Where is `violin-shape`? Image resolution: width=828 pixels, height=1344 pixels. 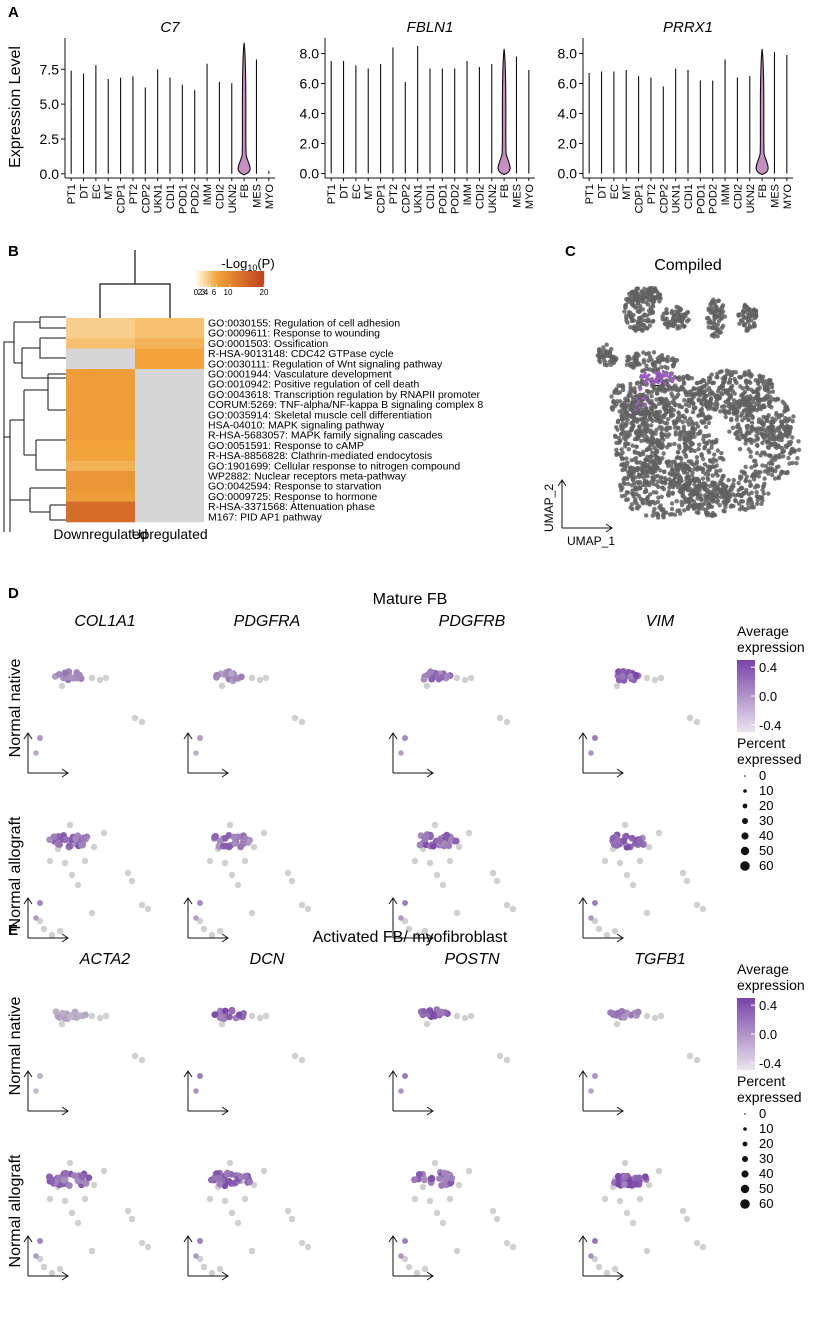 violin-shape is located at coordinates (244, 109).